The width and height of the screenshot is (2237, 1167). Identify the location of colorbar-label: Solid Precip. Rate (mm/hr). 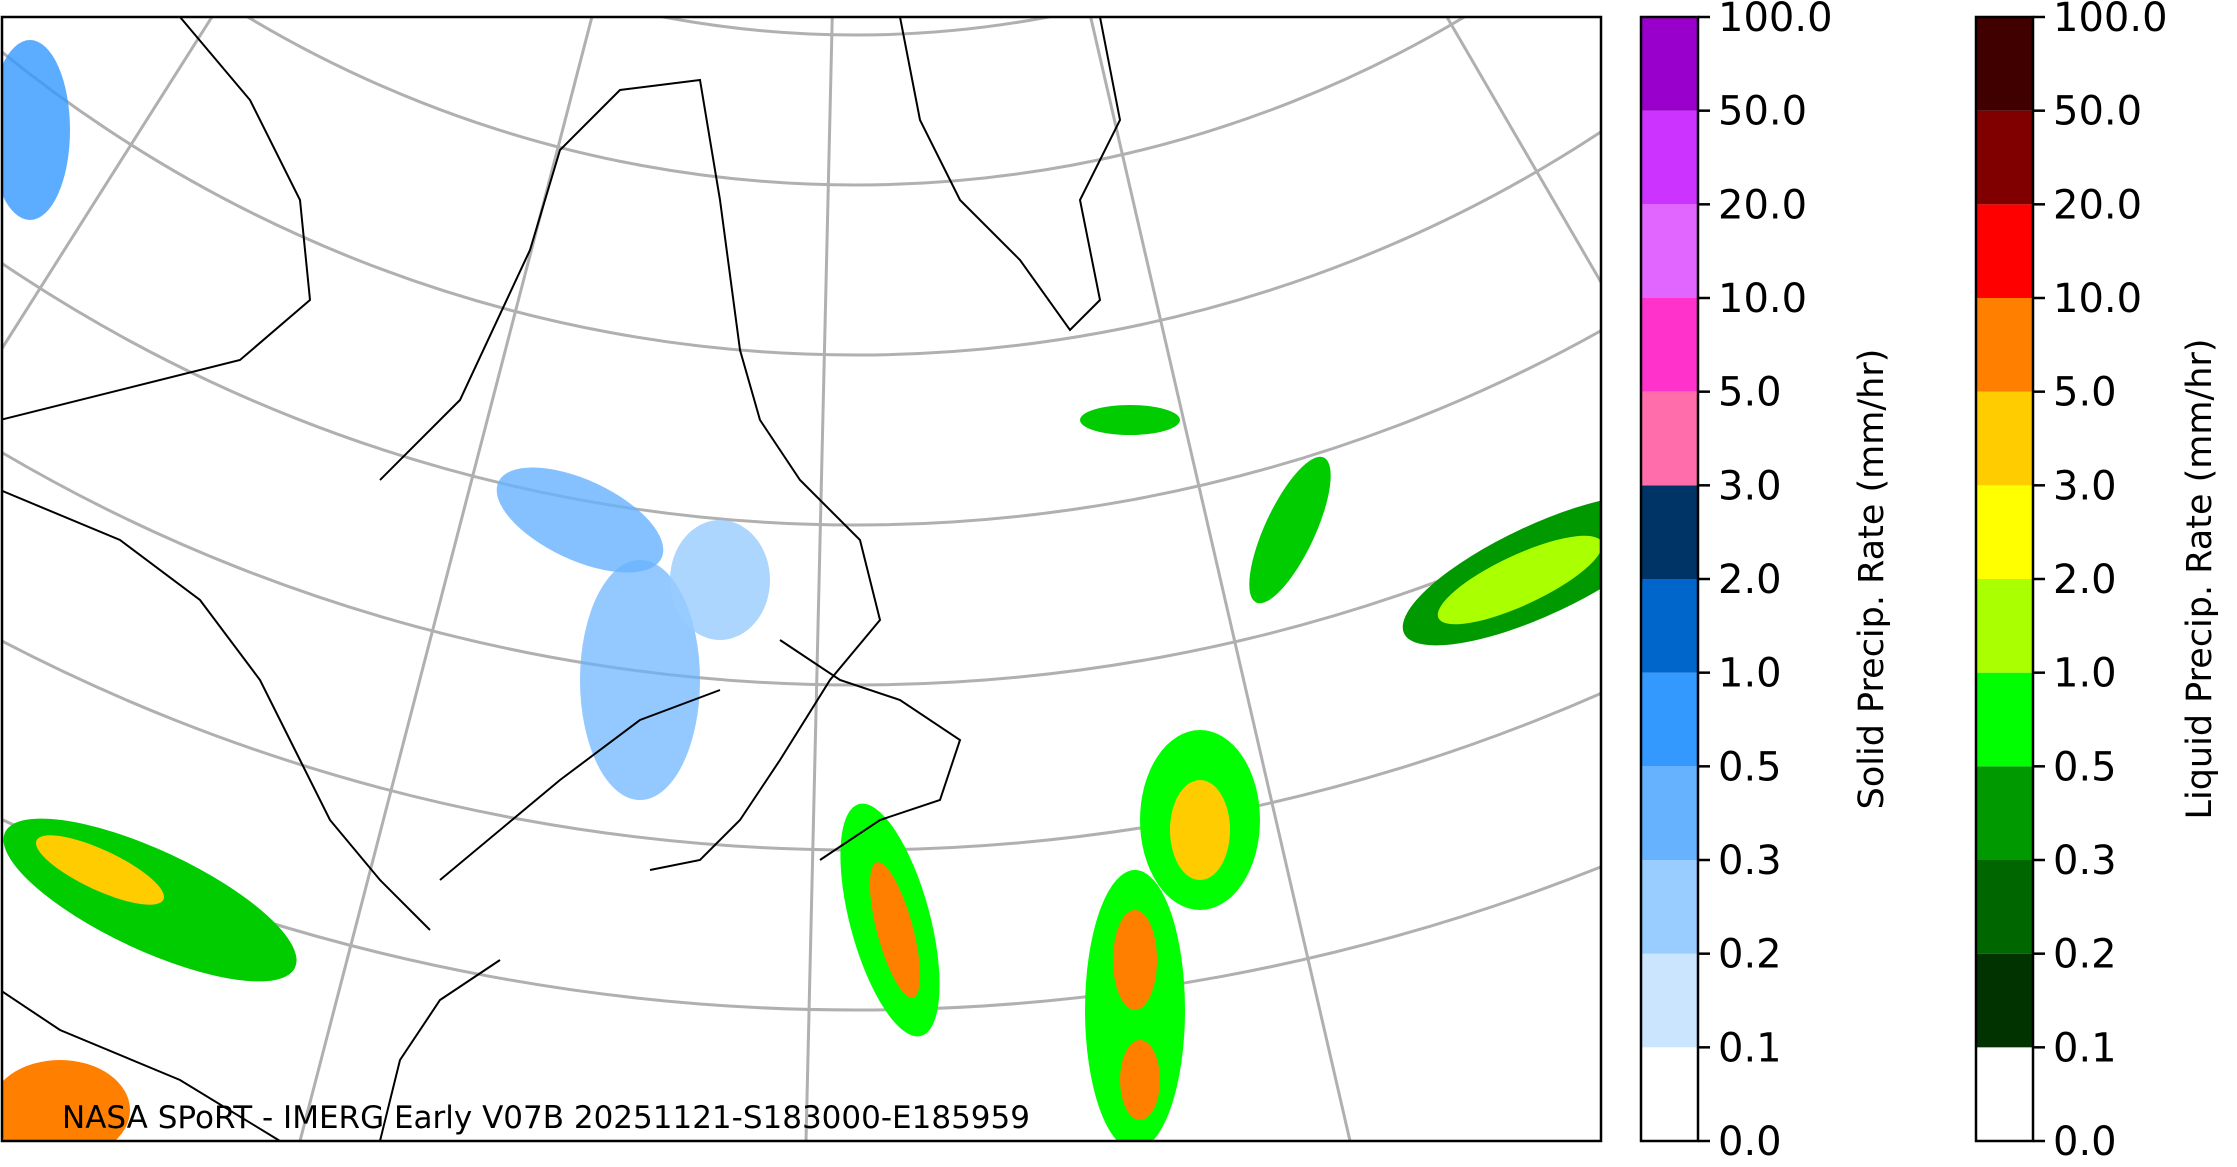
(1872, 579).